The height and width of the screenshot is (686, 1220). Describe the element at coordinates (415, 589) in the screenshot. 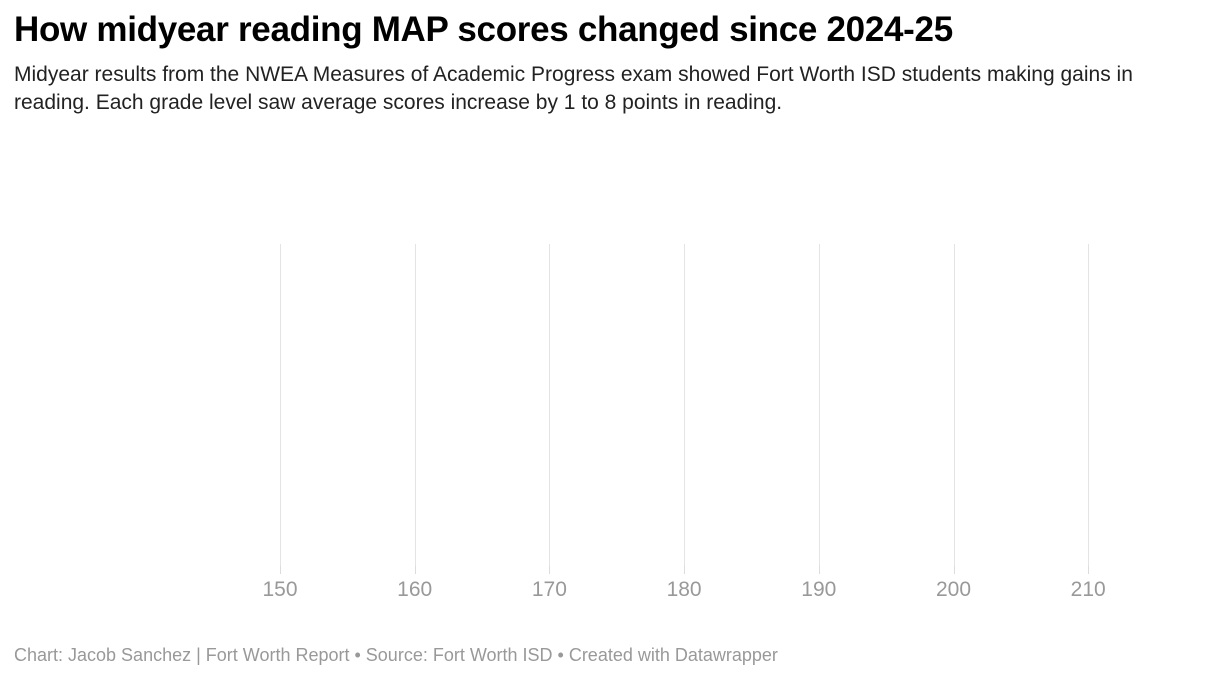

I see `axis-tick-label: 160` at that location.